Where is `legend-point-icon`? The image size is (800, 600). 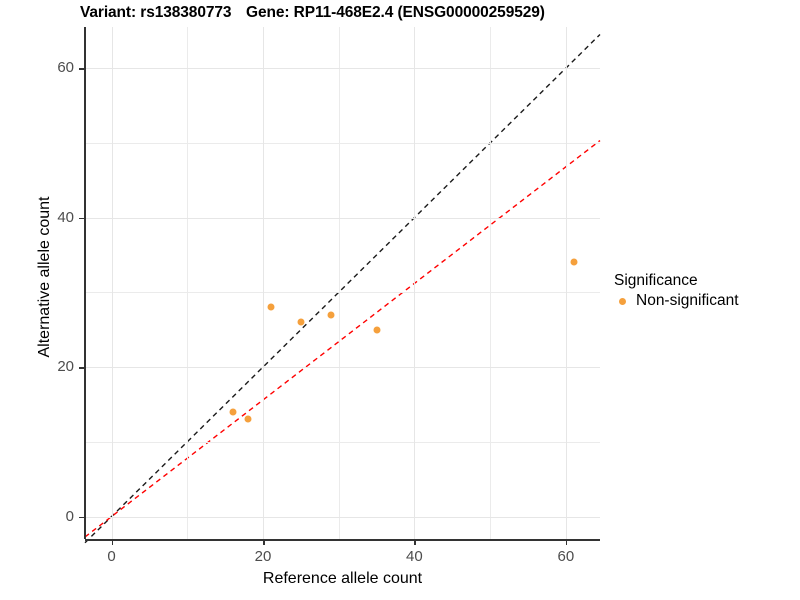
legend-point-icon is located at coordinates (622, 301).